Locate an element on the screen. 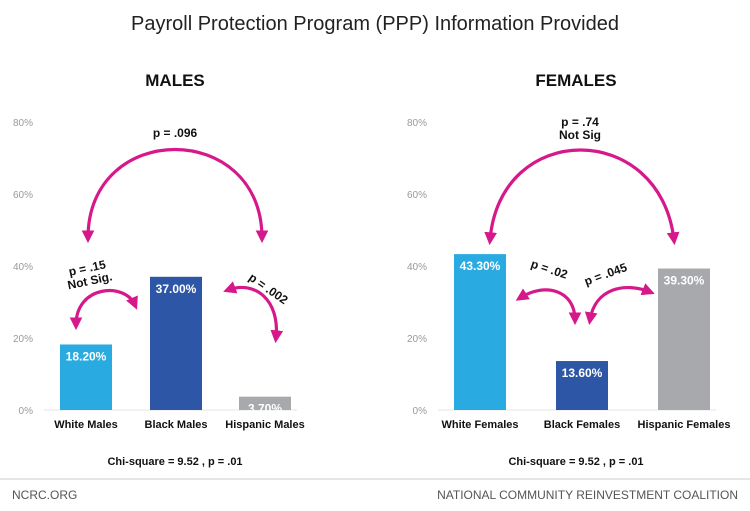 Image resolution: width=750 pixels, height=511 pixels. data-label: 3.70% is located at coordinates (265, 409).